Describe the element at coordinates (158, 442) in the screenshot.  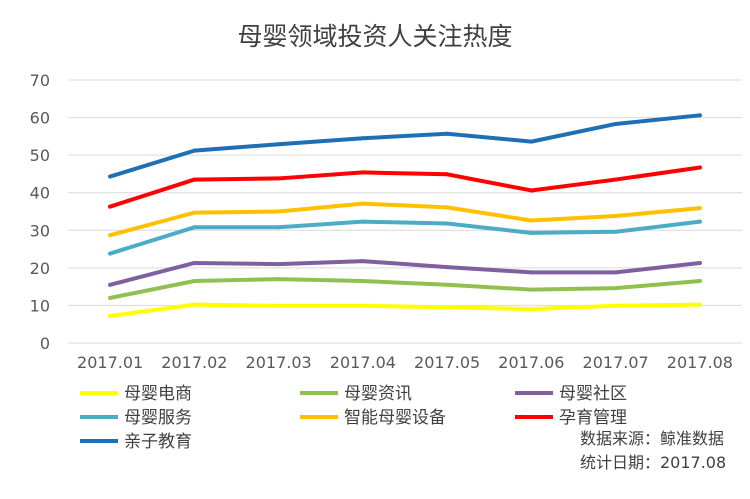
I see `legend-label: 亲子教育` at that location.